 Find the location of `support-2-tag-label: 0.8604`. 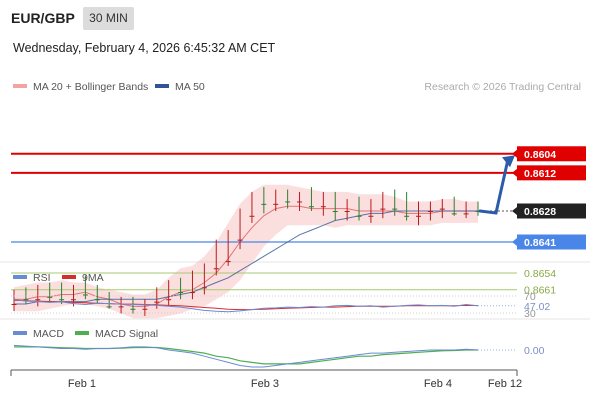

support-2-tag-label: 0.8604 is located at coordinates (540, 155).